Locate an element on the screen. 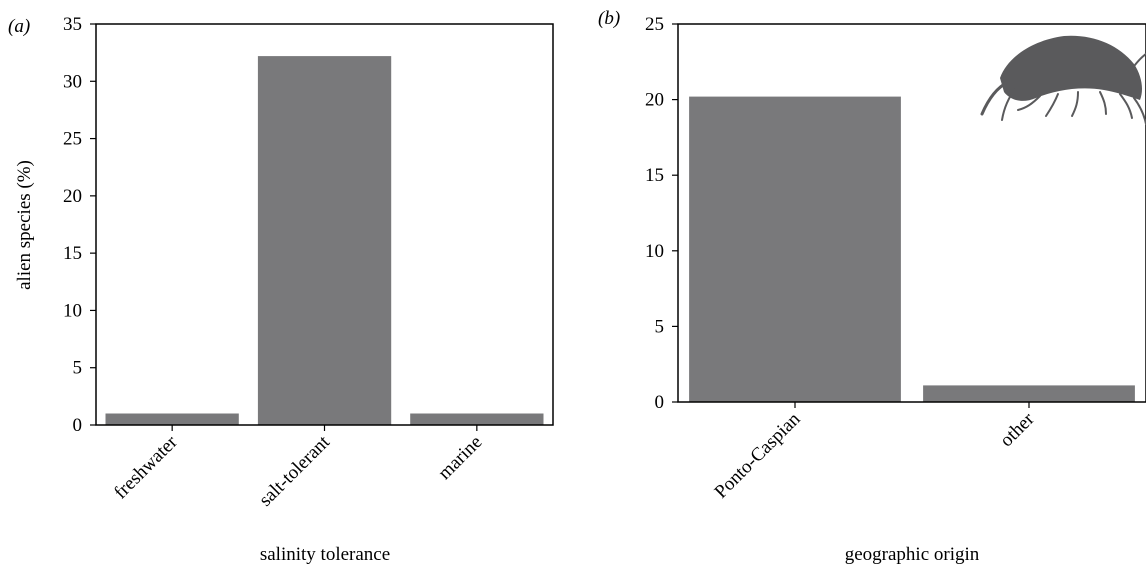 This screenshot has width=1146, height=569. a-y-tick-label-0: 0 is located at coordinates (78, 425).